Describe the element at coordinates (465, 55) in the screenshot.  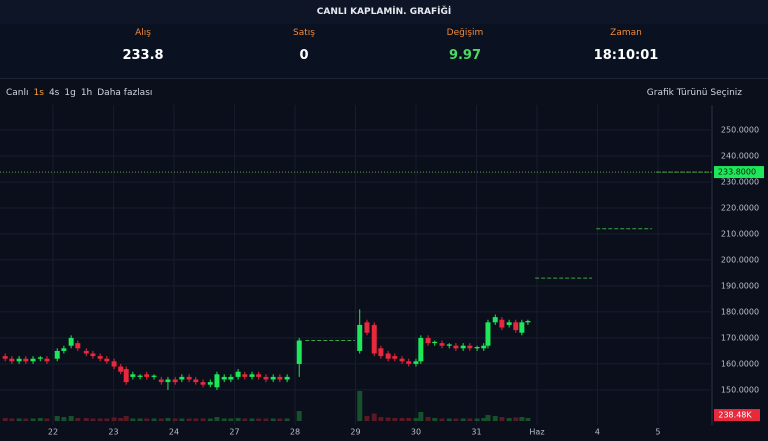
I see `stat-value: 9.97` at that location.